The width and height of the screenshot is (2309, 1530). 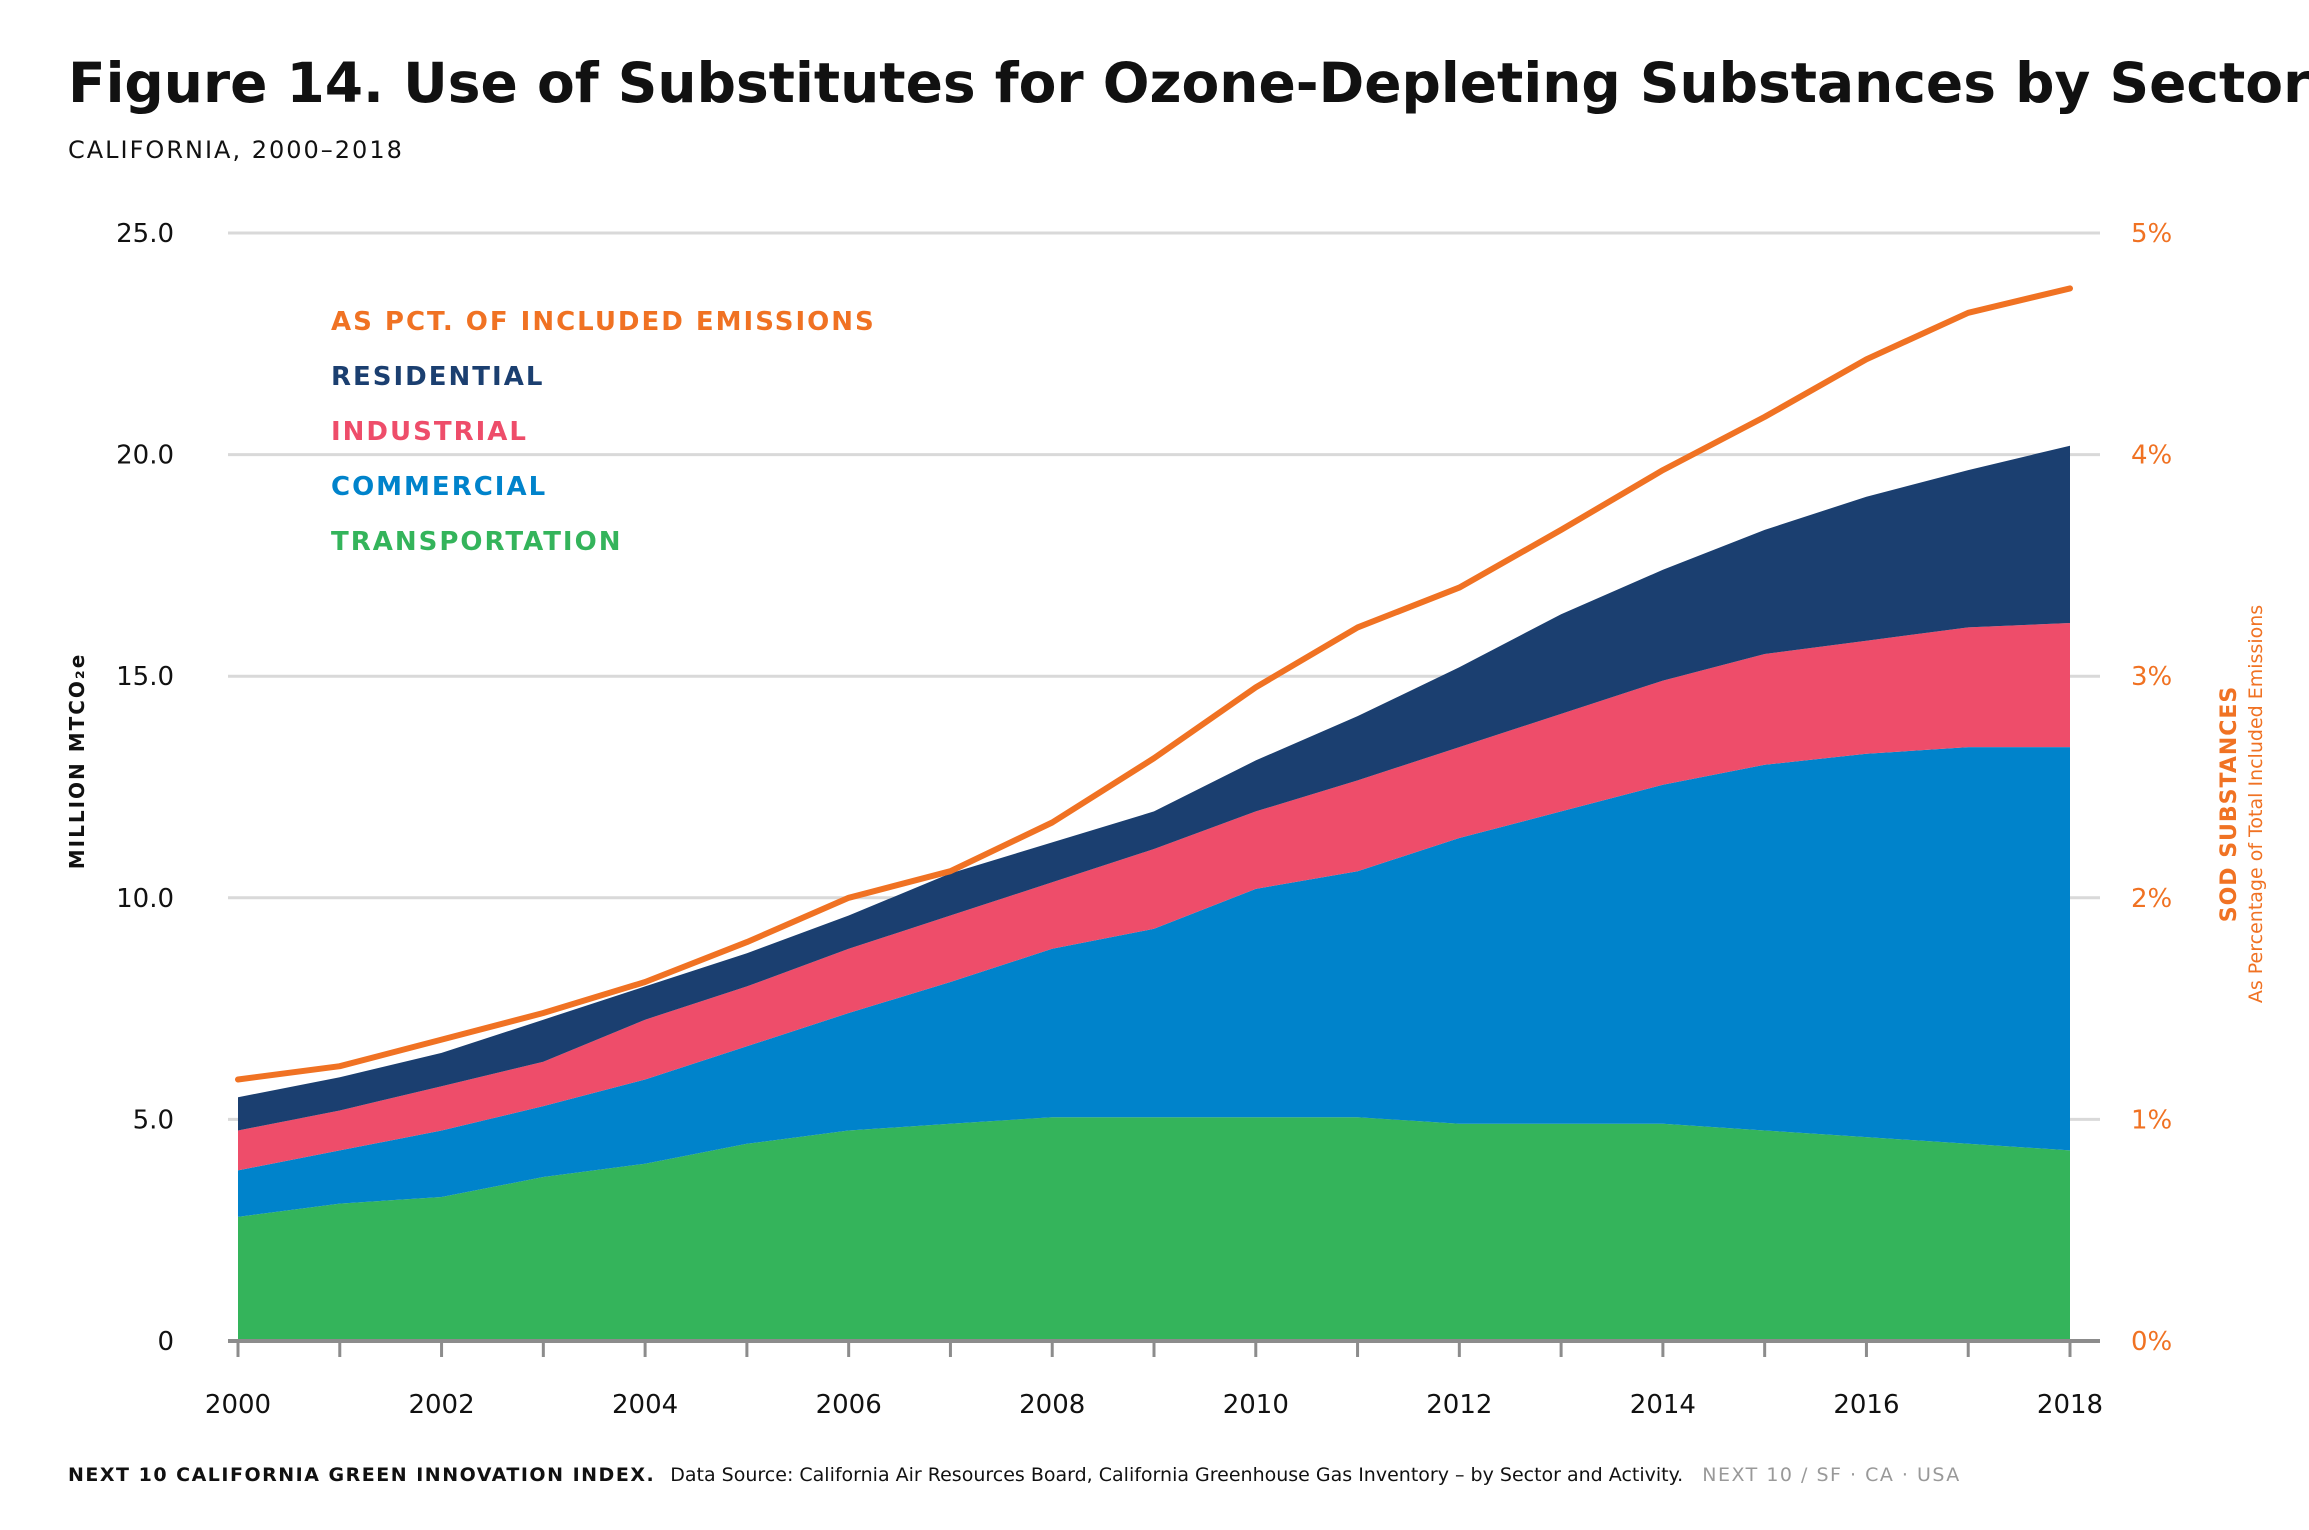 What do you see at coordinates (849, 1405) in the screenshot?
I see `x-tick-label: 2006` at bounding box center [849, 1405].